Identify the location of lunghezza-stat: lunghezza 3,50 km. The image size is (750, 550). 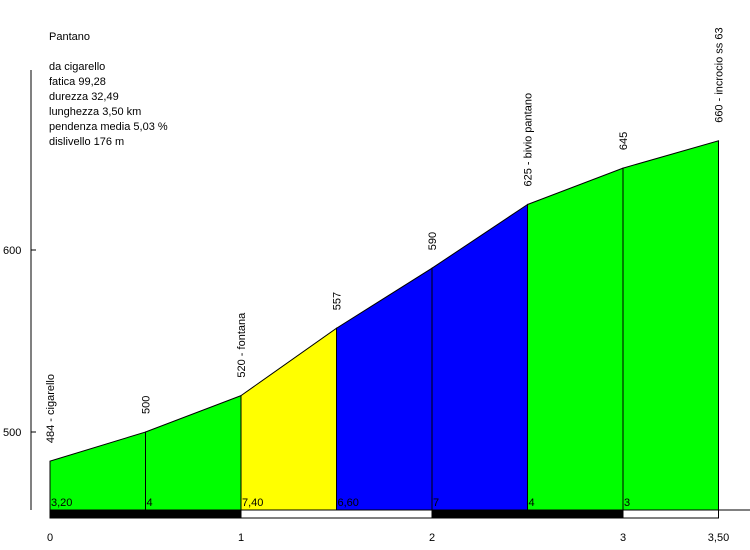
(95, 112).